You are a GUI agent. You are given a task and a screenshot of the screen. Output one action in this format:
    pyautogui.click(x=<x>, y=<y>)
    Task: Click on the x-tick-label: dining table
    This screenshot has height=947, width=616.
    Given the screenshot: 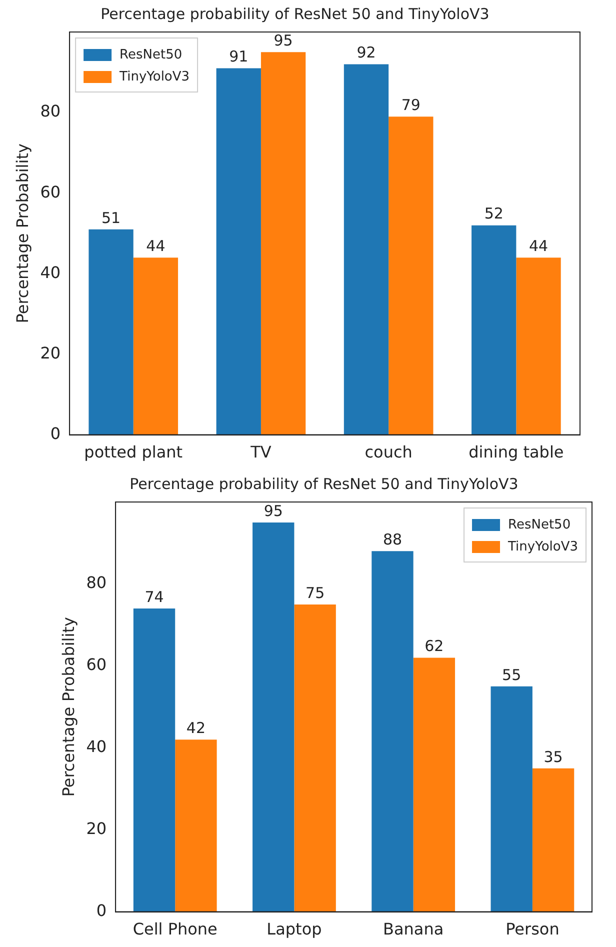 What is the action you would take?
    pyautogui.click(x=516, y=452)
    